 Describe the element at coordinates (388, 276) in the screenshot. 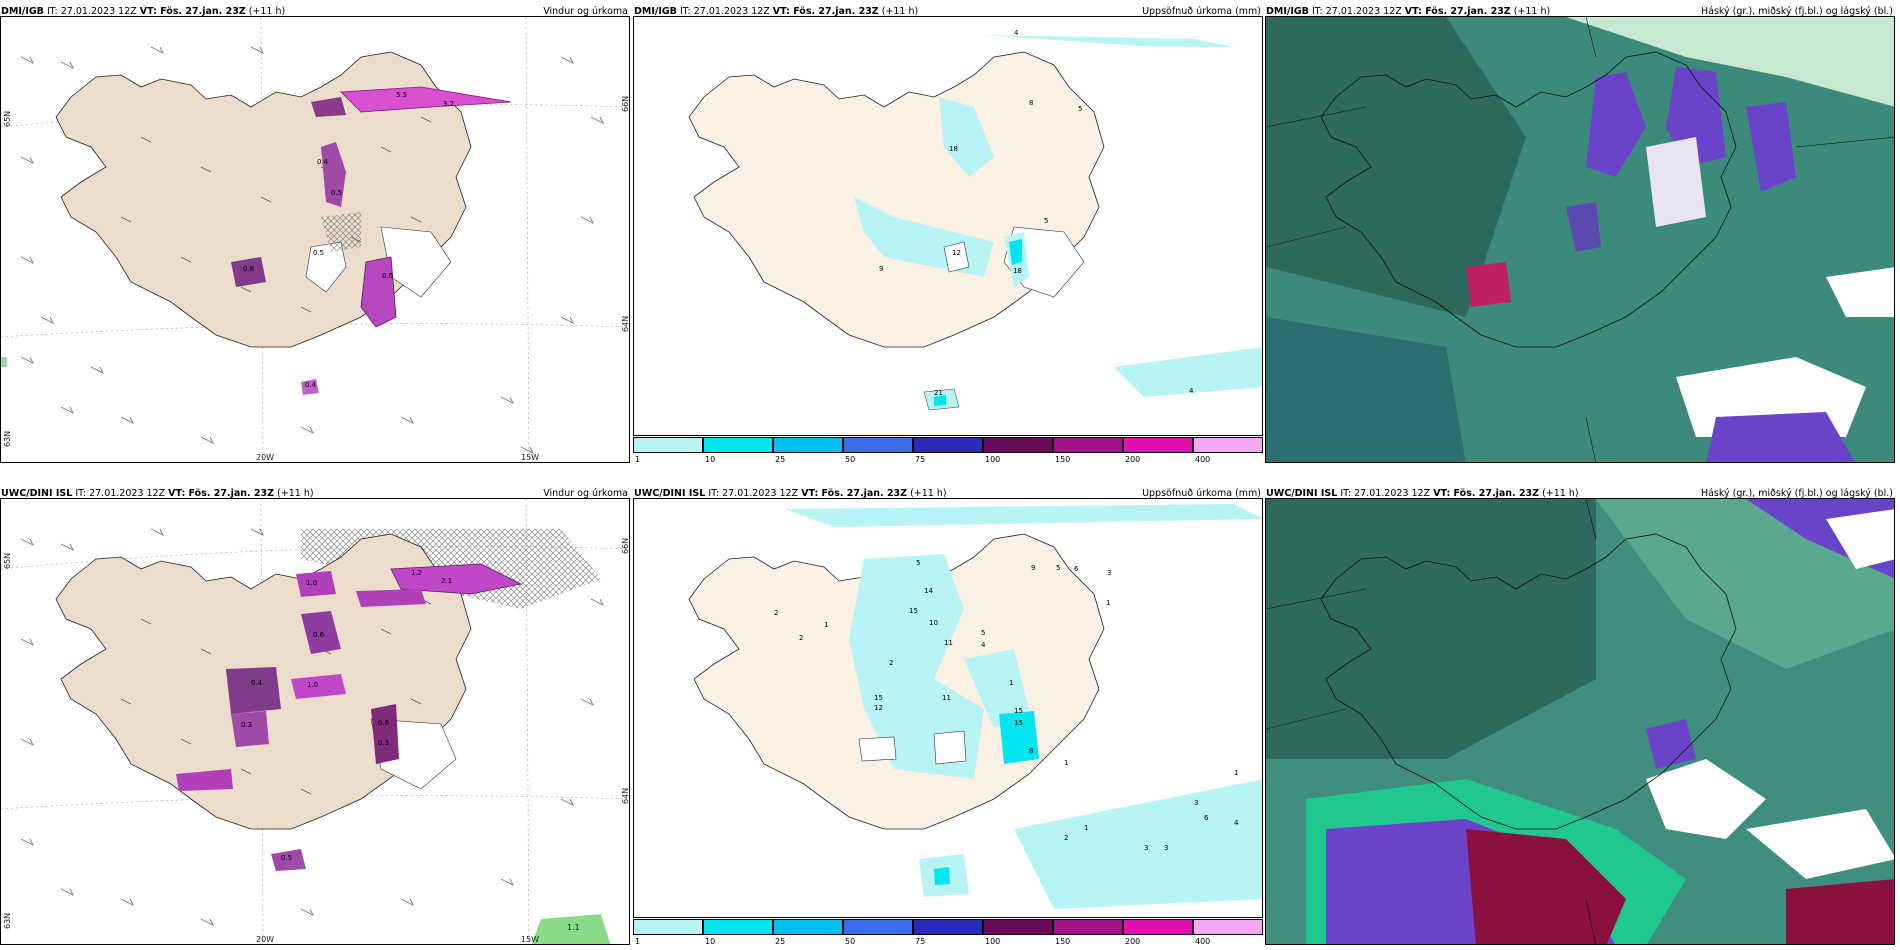

I see `precip-value: 0.6` at that location.